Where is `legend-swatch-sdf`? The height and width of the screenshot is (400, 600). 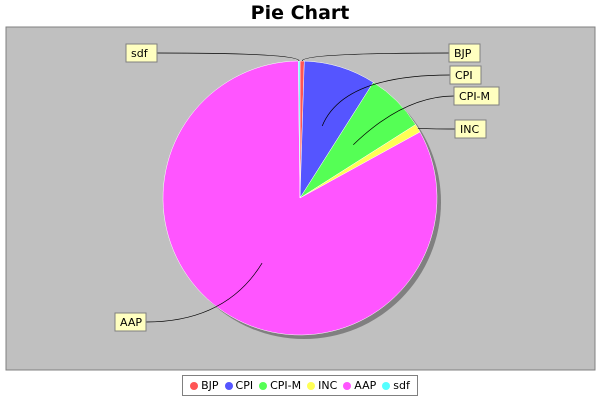 legend-swatch-sdf is located at coordinates (386, 385).